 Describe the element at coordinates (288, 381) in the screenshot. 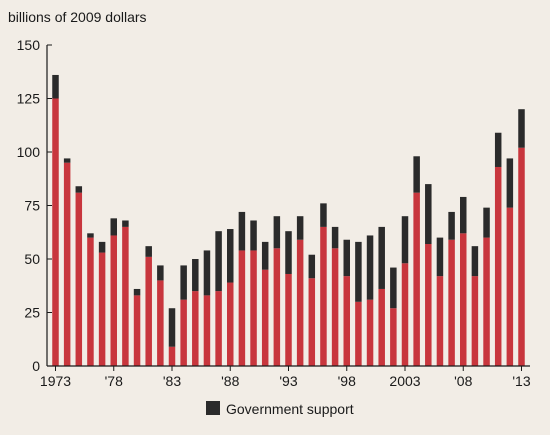

I see `x-tick-label: '93` at that location.